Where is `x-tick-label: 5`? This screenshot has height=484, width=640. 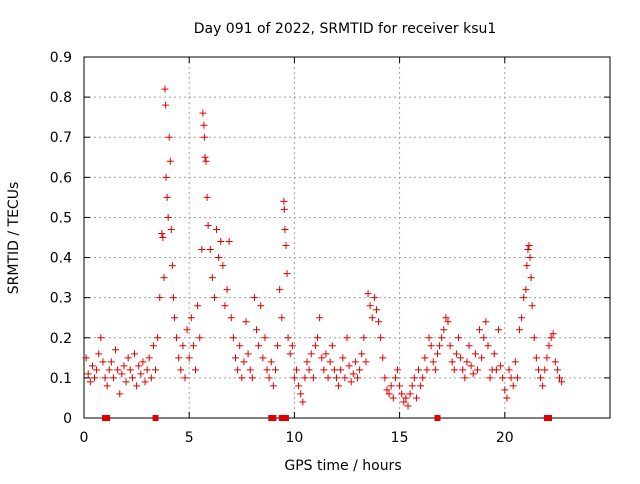
x-tick-label: 5 is located at coordinates (189, 438).